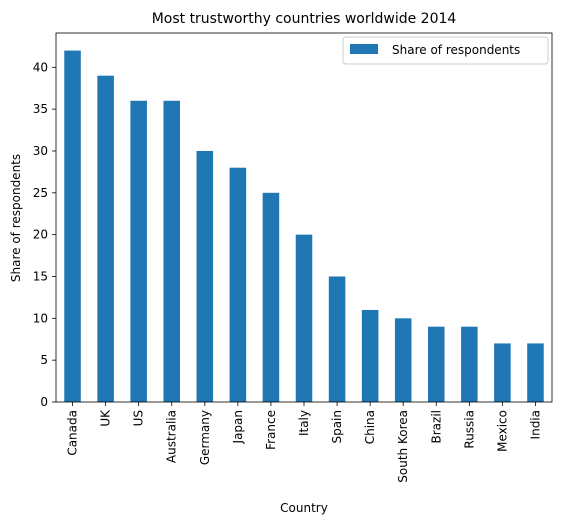 The height and width of the screenshot is (529, 562). I want to click on x-tick-label: India, so click(535, 424).